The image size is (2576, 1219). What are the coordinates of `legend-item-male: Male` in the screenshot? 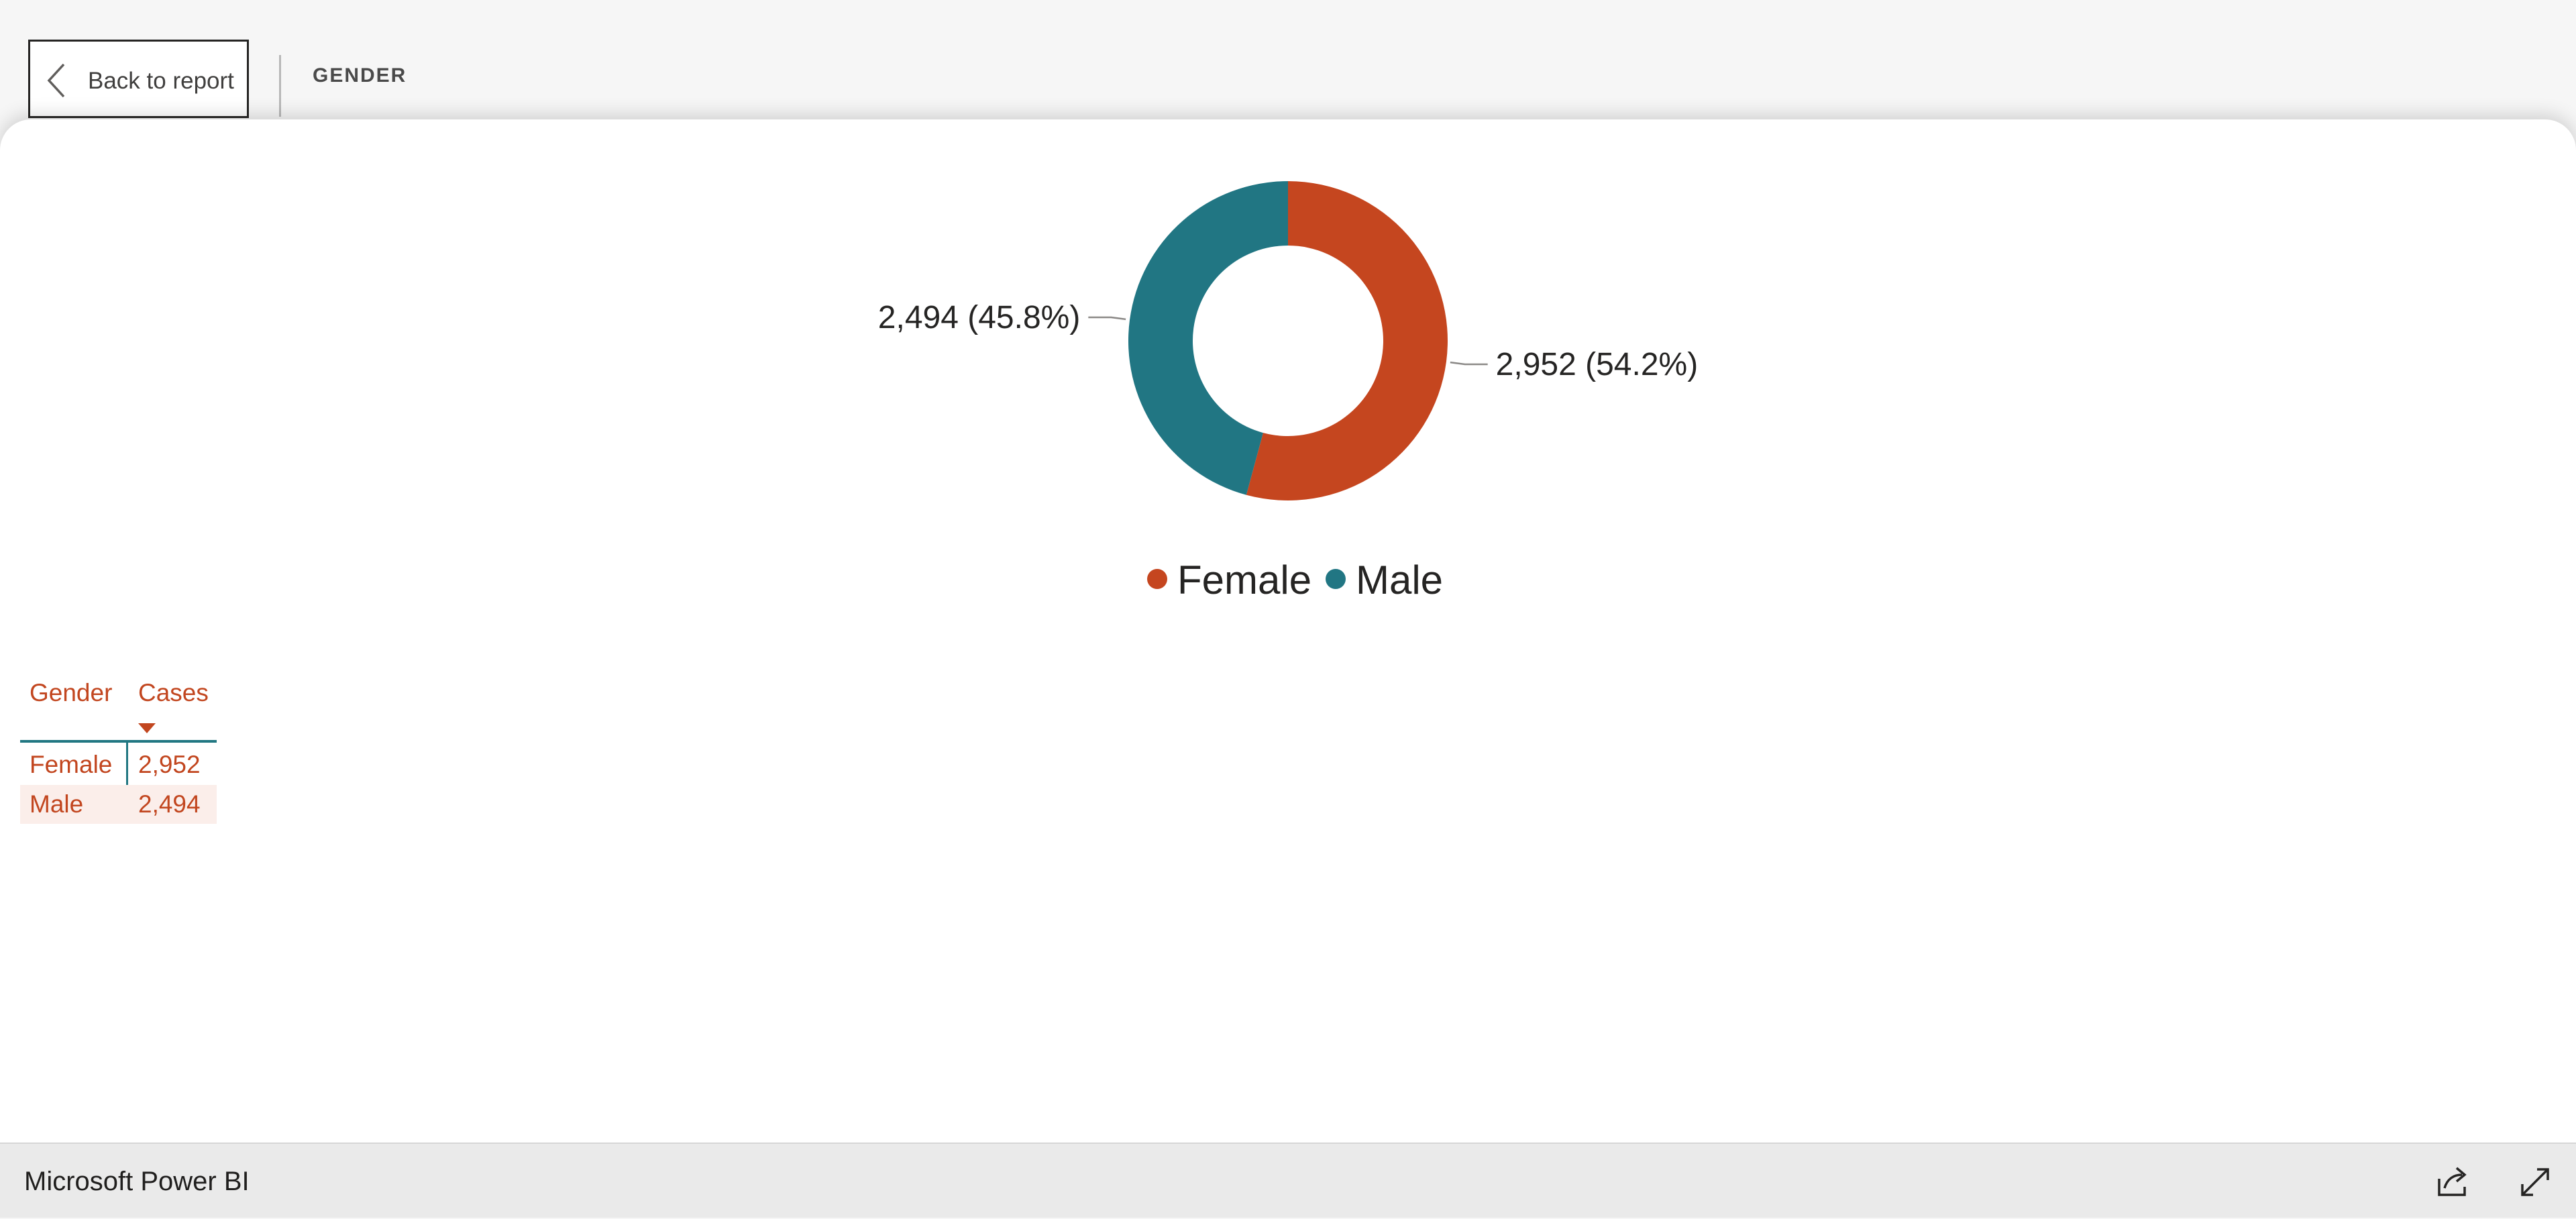 It's located at (1384, 580).